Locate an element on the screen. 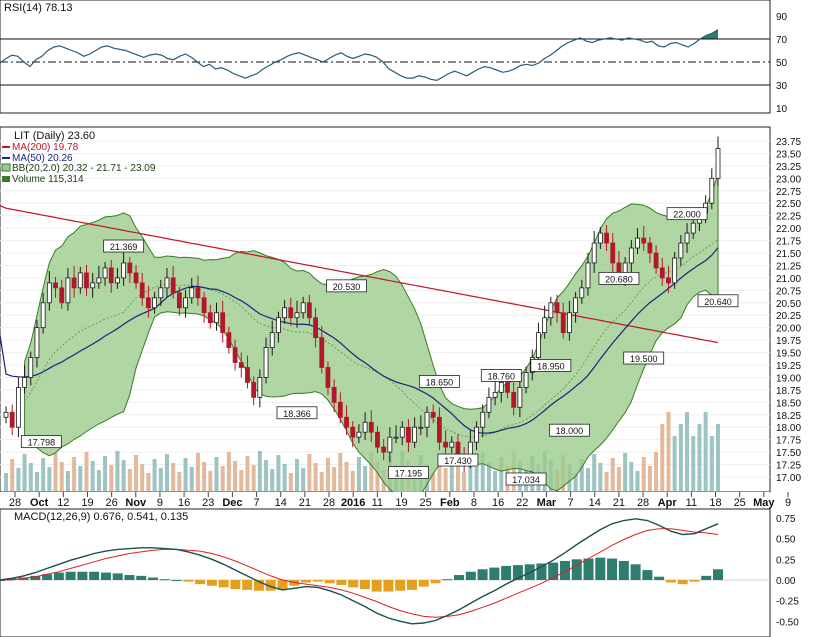 Image resolution: width=832 pixels, height=637 pixels. annotation-label: 18.950 is located at coordinates (551, 366).